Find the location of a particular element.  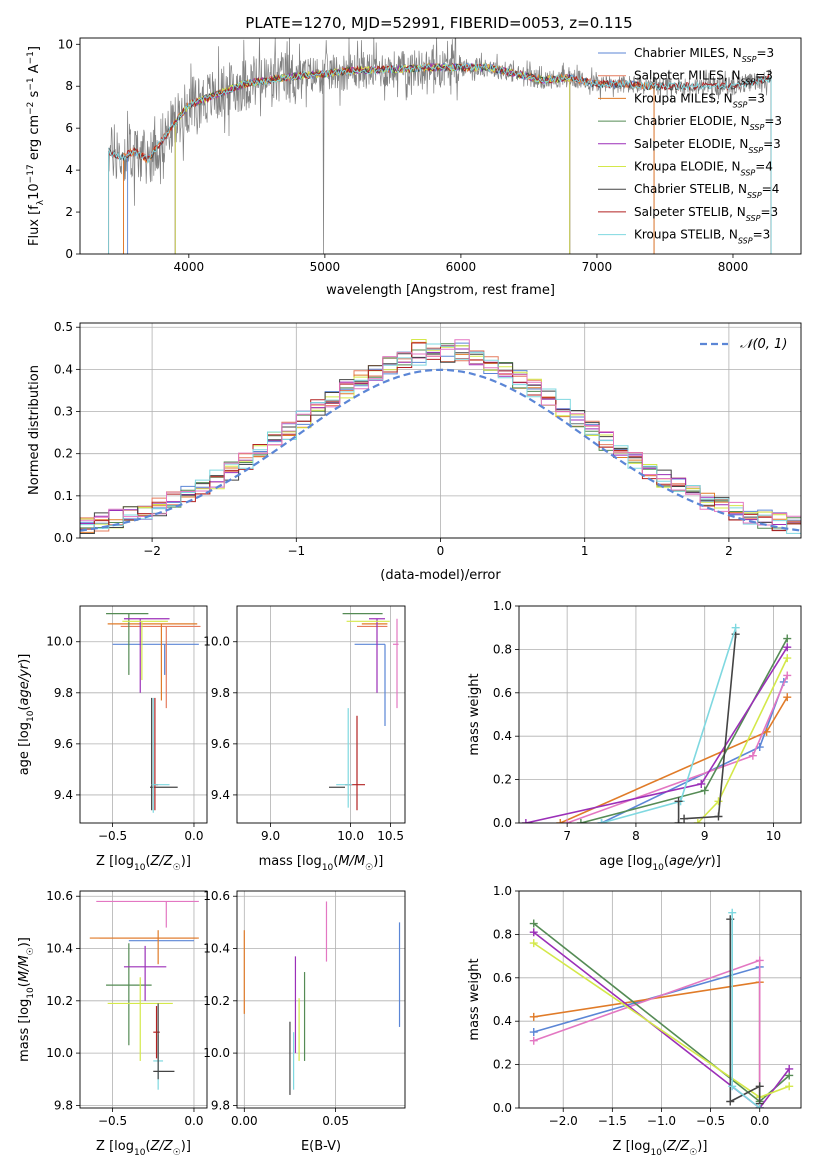

histogram-step is located at coordinates (440, 432).